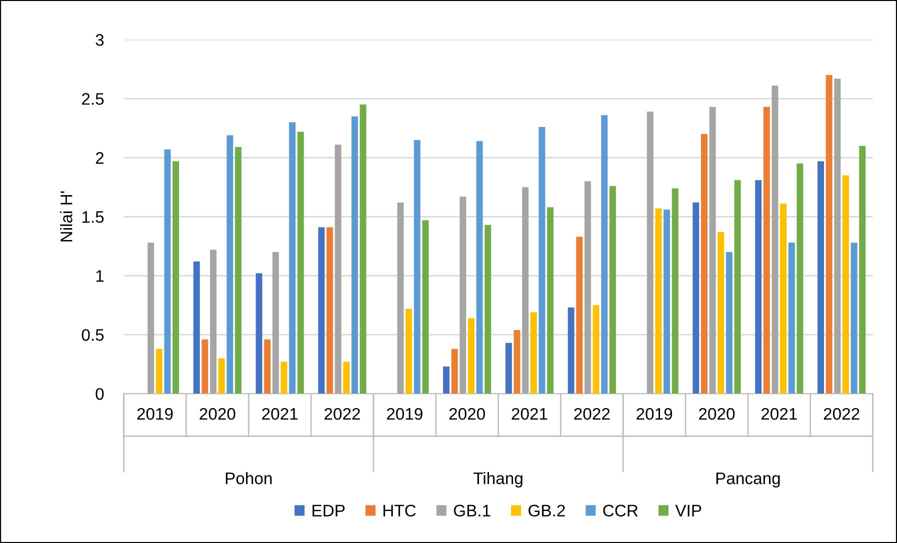 The image size is (897, 543). I want to click on y-tick-label: 0, so click(100, 394).